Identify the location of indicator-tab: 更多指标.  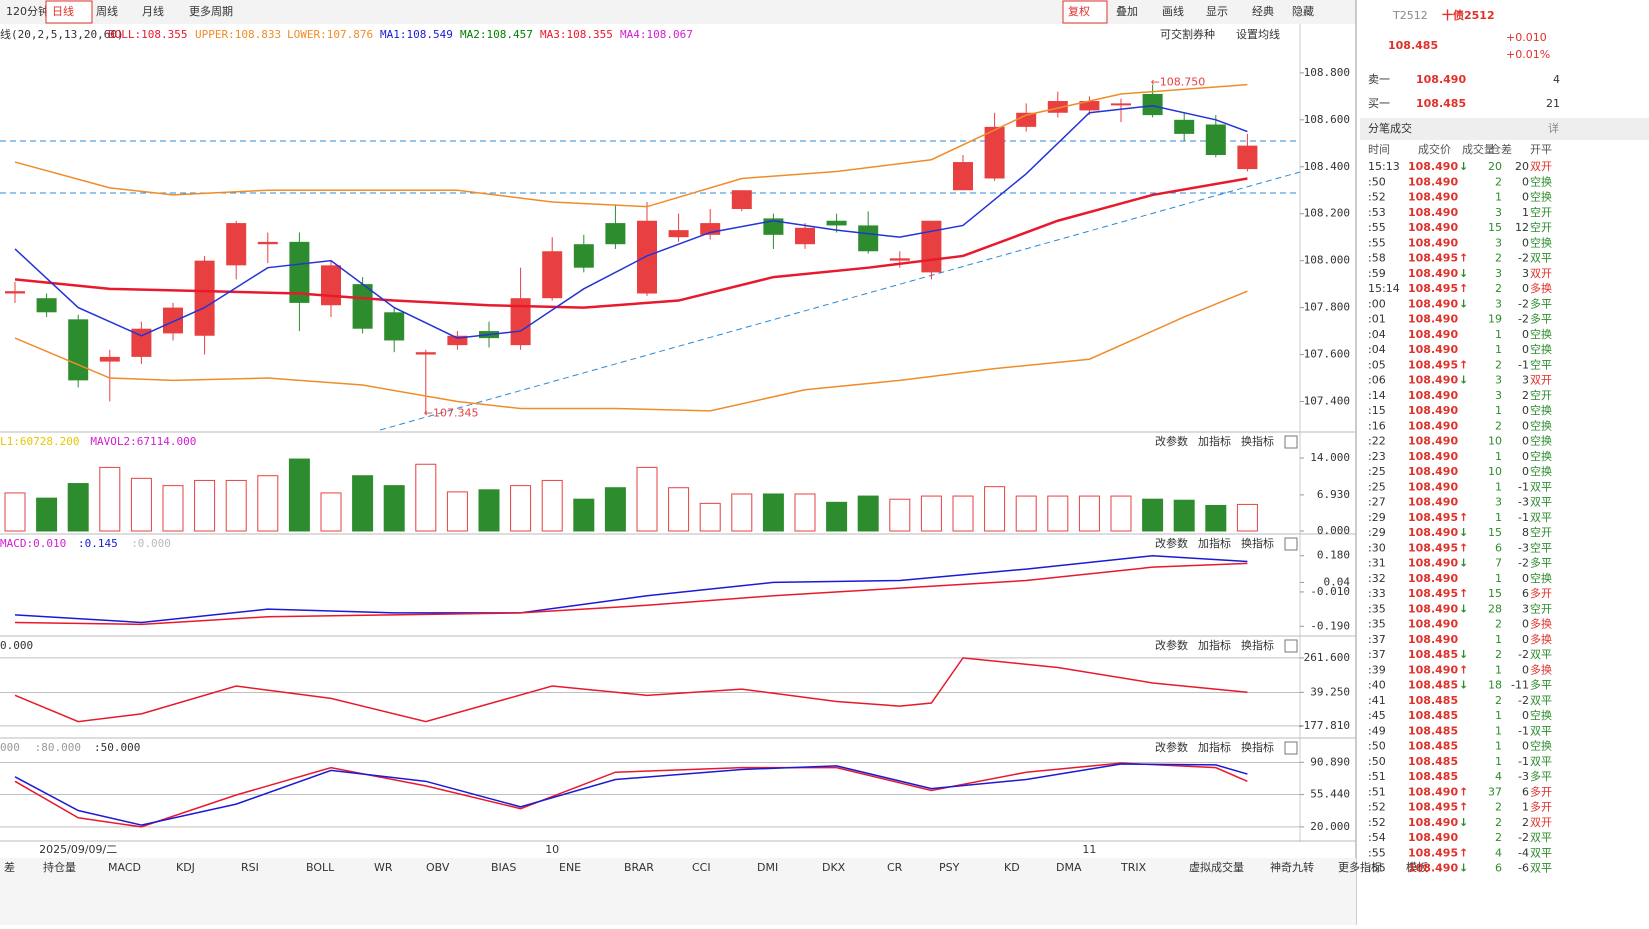
(1360, 867).